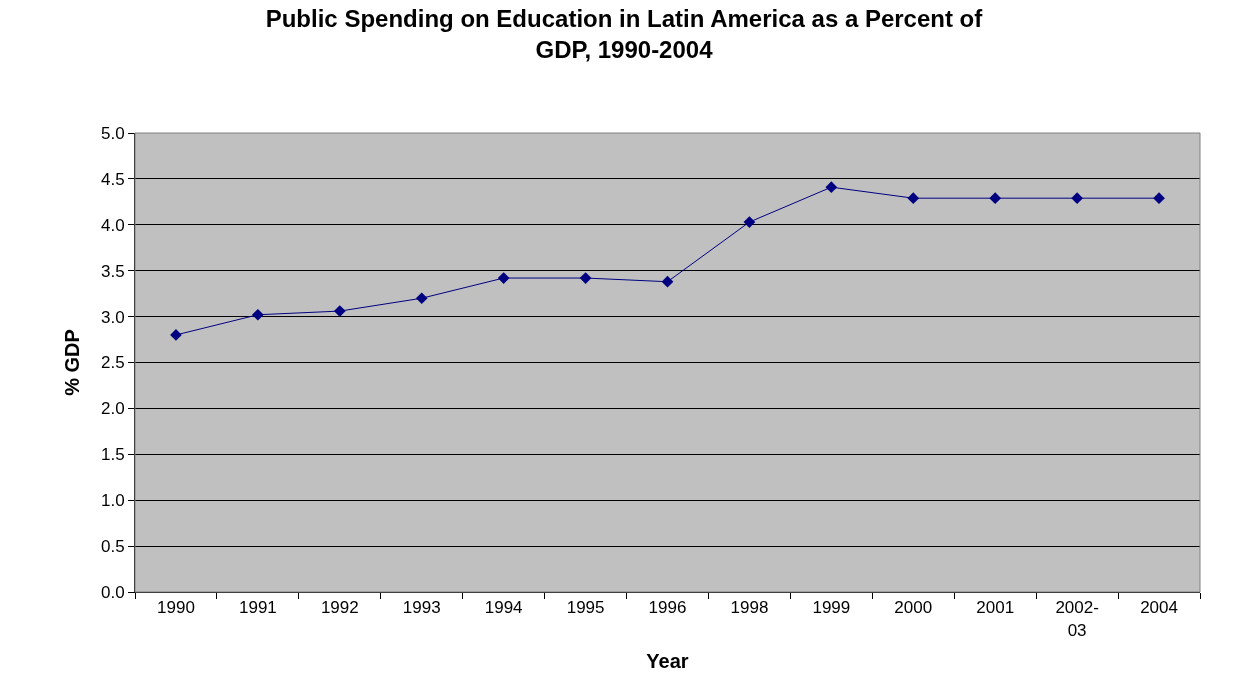 The width and height of the screenshot is (1248, 681). I want to click on y-tick-label: 0.0, so click(112, 592).